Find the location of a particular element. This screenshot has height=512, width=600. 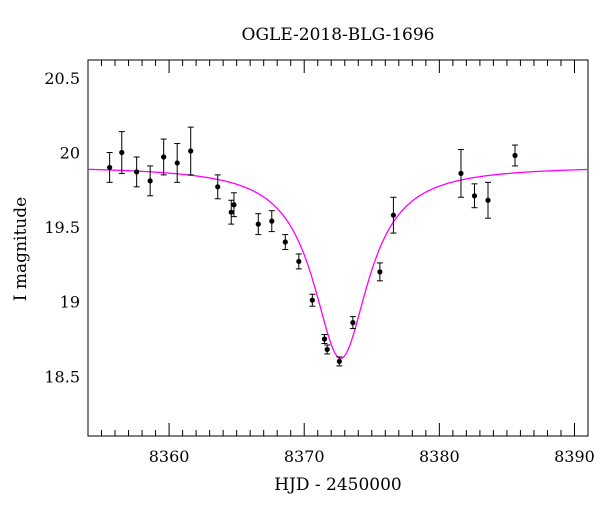

y-tick-label: 18.5 is located at coordinates (62, 376).